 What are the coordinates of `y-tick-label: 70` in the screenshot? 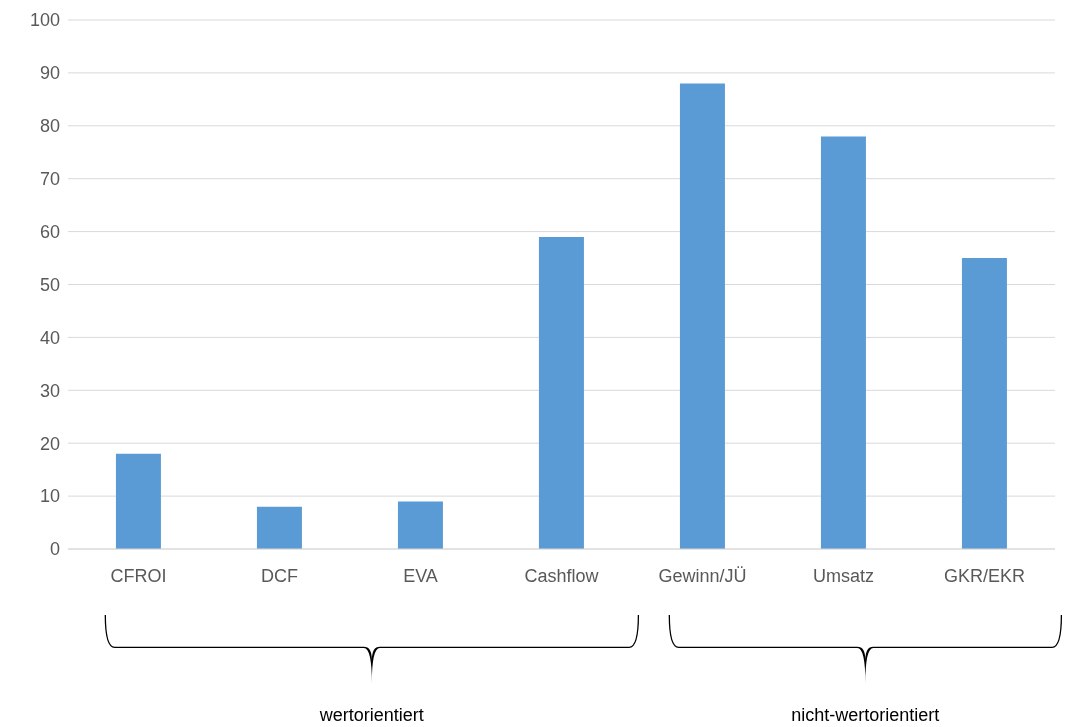 It's located at (49, 179).